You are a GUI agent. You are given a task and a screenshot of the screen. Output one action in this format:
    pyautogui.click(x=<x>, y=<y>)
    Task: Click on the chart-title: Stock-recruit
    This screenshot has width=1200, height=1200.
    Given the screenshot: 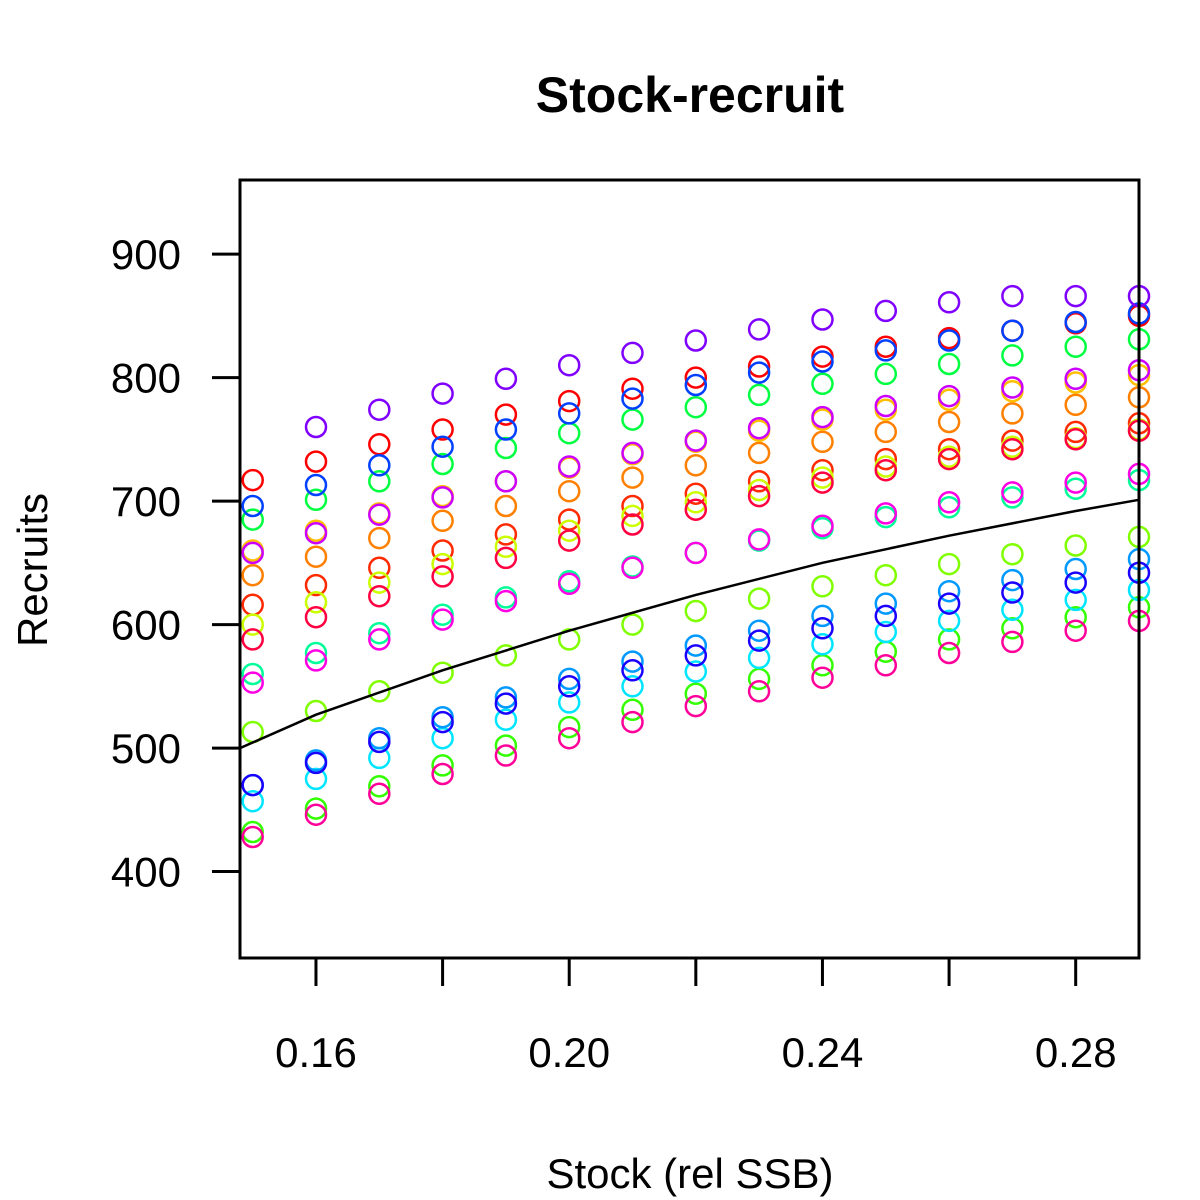 What is the action you would take?
    pyautogui.click(x=690, y=95)
    